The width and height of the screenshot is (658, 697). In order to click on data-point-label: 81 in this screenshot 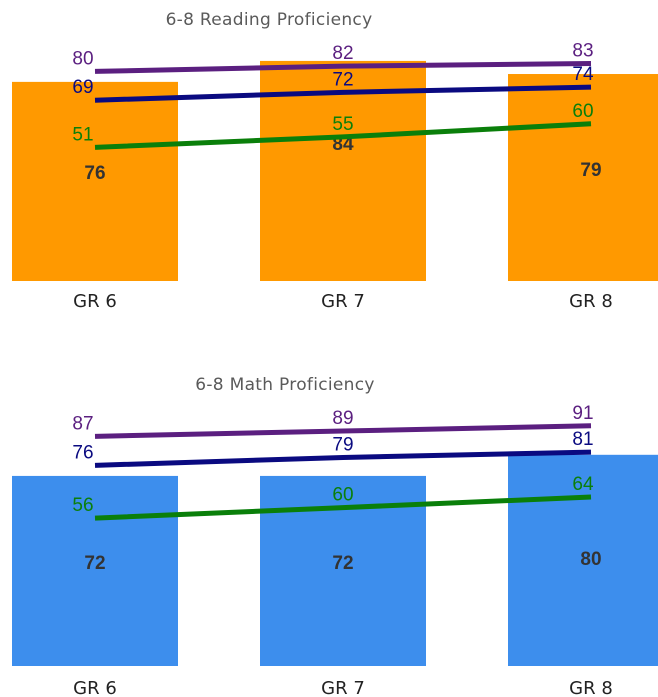, I will do `click(582, 439)`.